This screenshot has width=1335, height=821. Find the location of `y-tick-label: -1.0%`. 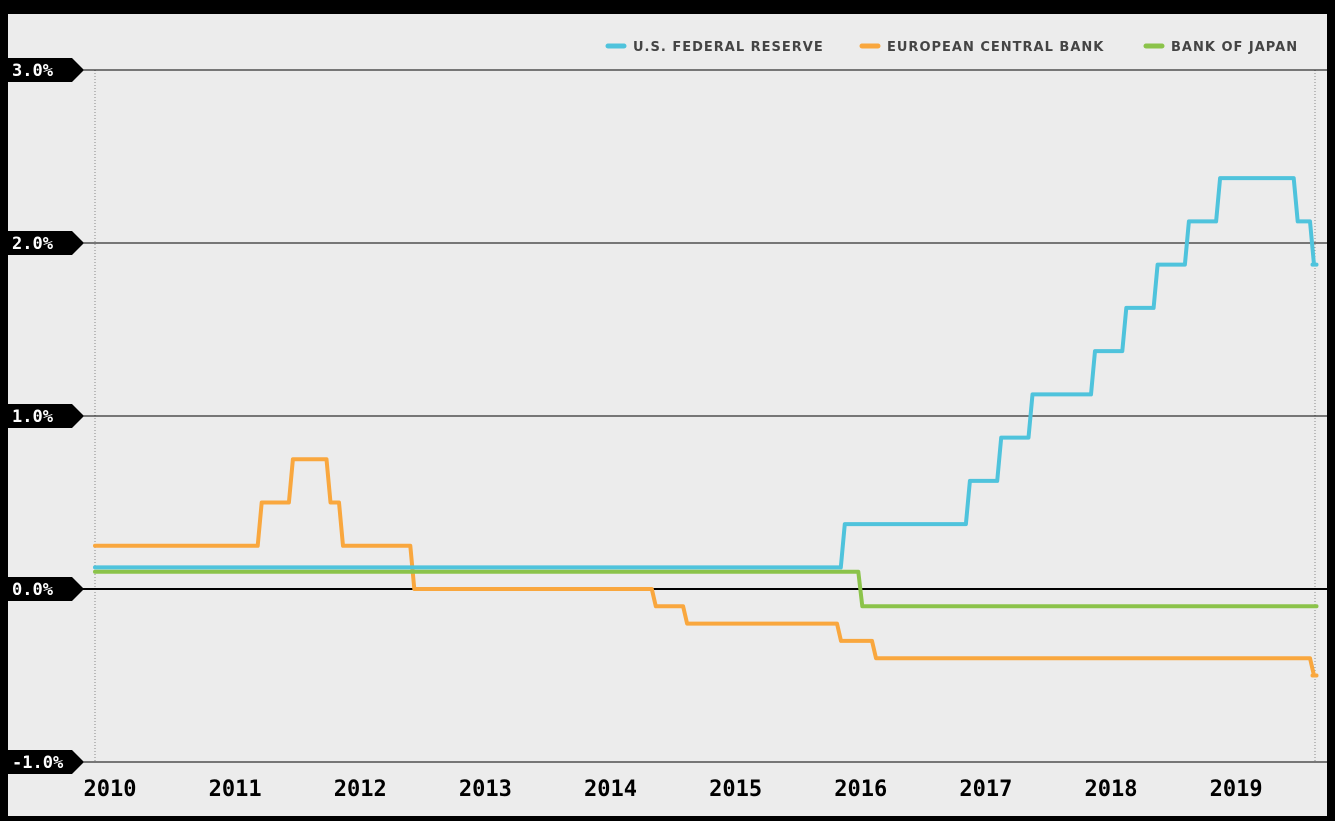

y-tick-label: -1.0% is located at coordinates (38, 763).